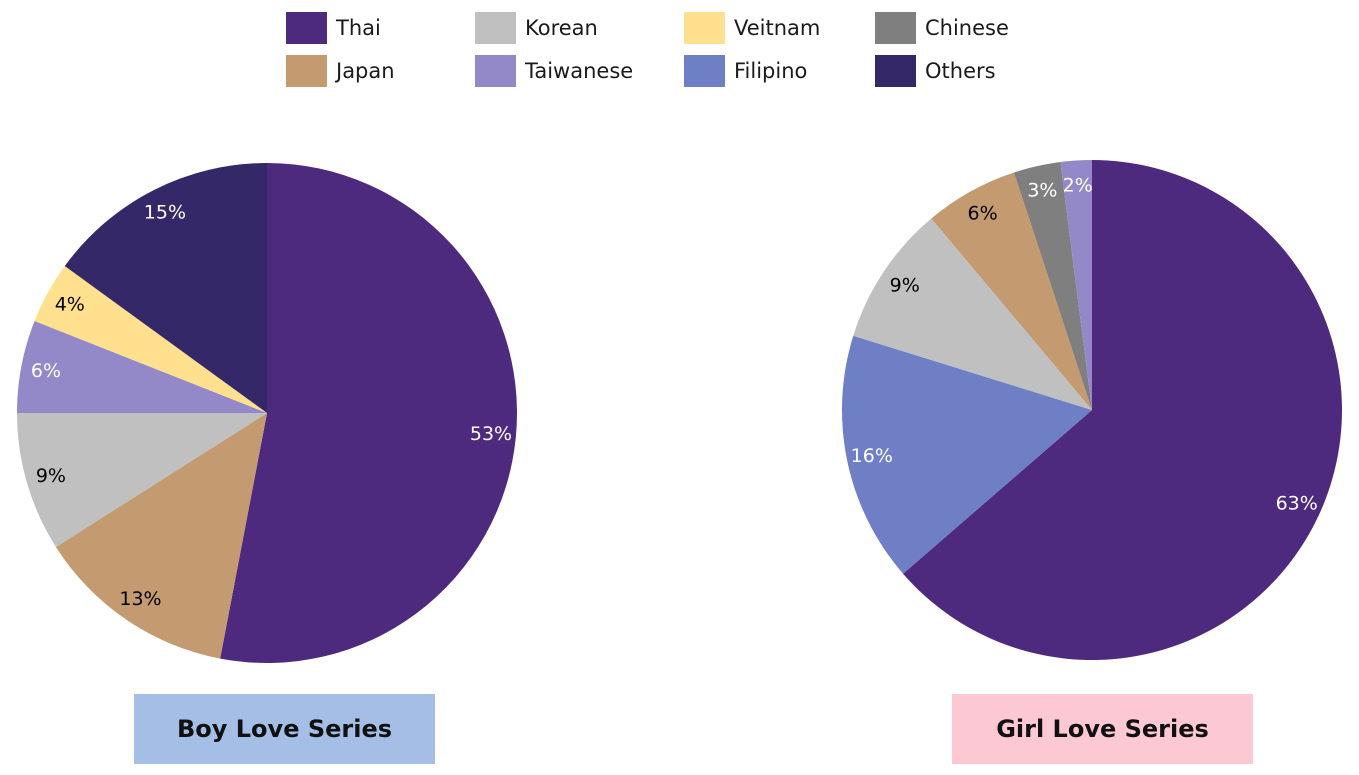 The image size is (1359, 775). What do you see at coordinates (1052, 286) in the screenshot?
I see `girl-slice-chinese` at bounding box center [1052, 286].